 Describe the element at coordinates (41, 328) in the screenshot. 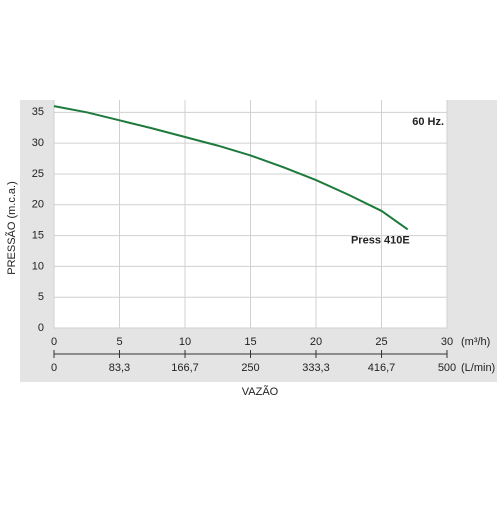

I see `y-tick-label: 0` at that location.